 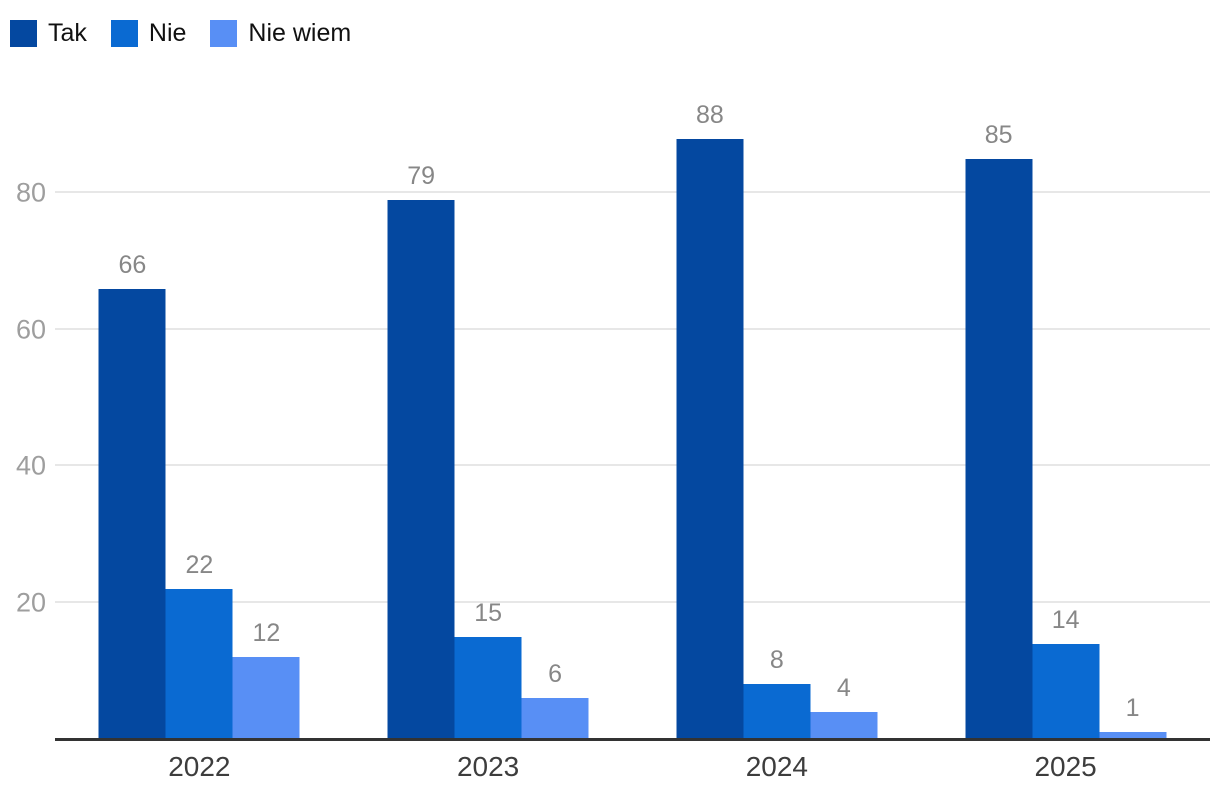 What do you see at coordinates (843, 687) in the screenshot?
I see `data-label: 4` at bounding box center [843, 687].